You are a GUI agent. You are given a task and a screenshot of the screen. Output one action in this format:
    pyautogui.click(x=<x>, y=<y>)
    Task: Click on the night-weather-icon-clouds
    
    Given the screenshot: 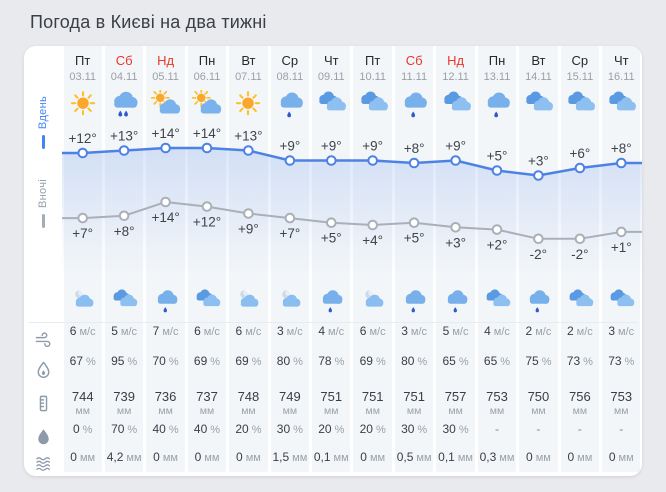 What is the action you would take?
    pyautogui.click(x=579, y=300)
    